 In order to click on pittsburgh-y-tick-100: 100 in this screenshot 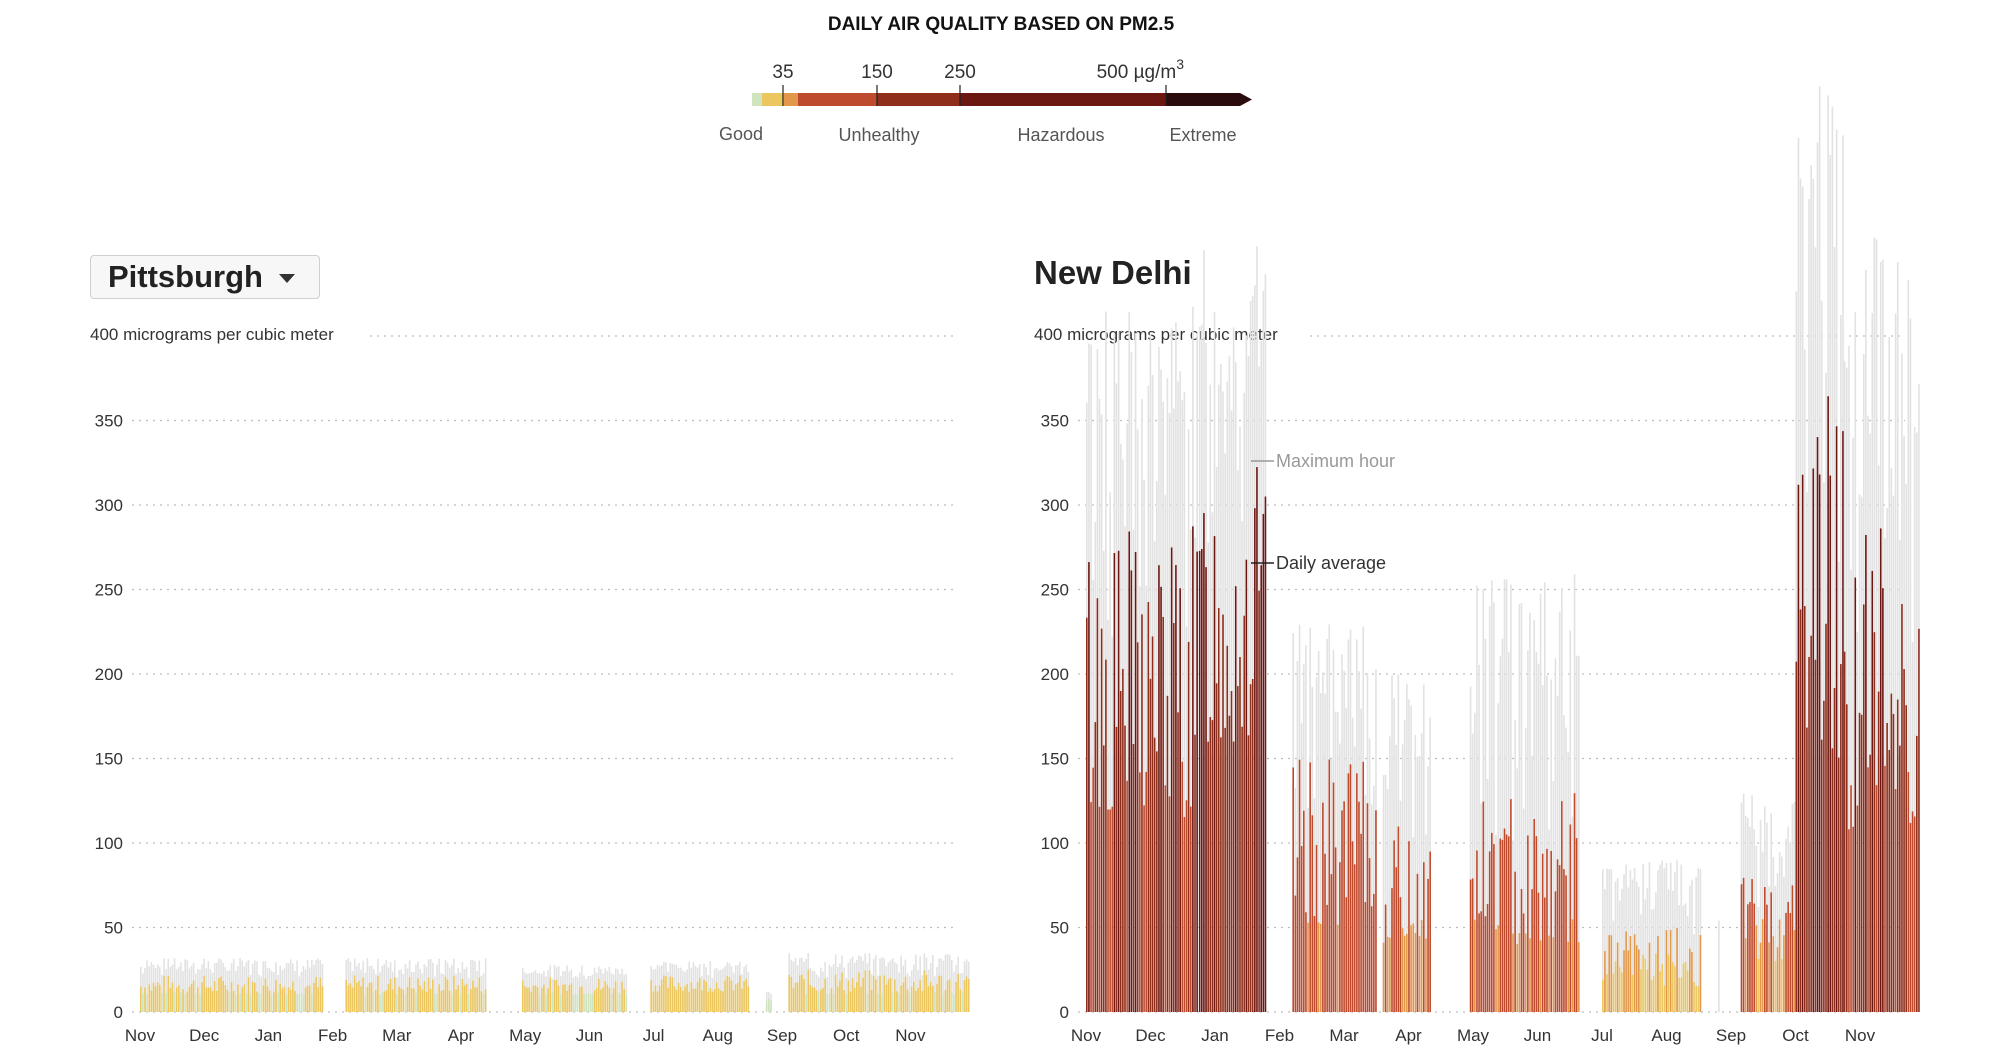, I will do `click(109, 843)`.